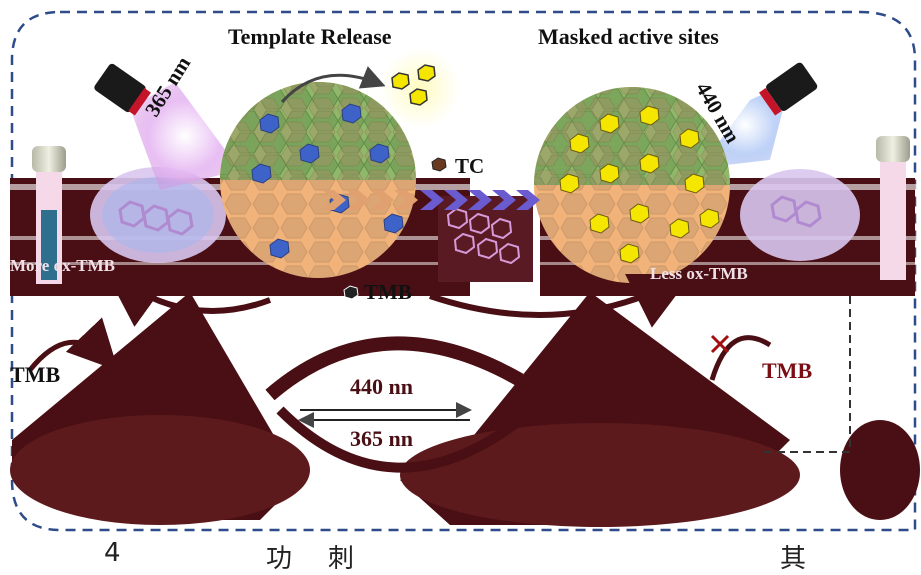 The height and width of the screenshot is (575, 921). I want to click on arrow-to-less-ox, so click(561, 300).